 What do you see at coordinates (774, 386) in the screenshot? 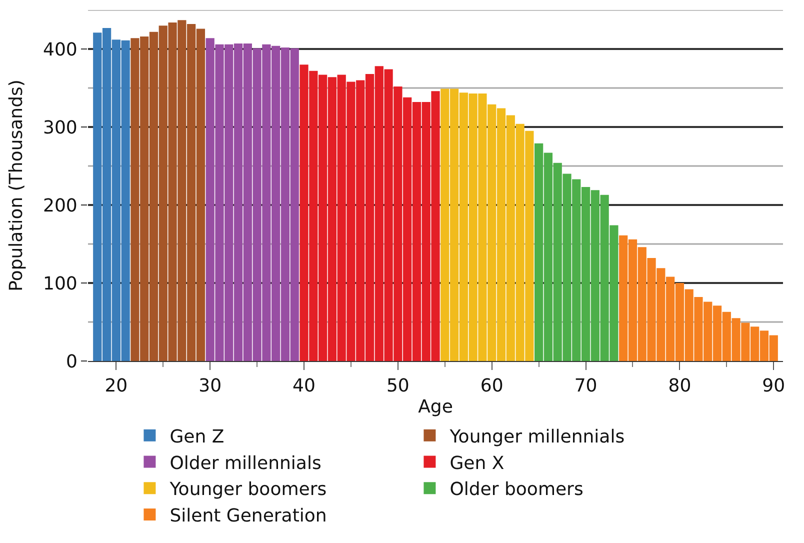
I see `x-tick-label: 90` at bounding box center [774, 386].